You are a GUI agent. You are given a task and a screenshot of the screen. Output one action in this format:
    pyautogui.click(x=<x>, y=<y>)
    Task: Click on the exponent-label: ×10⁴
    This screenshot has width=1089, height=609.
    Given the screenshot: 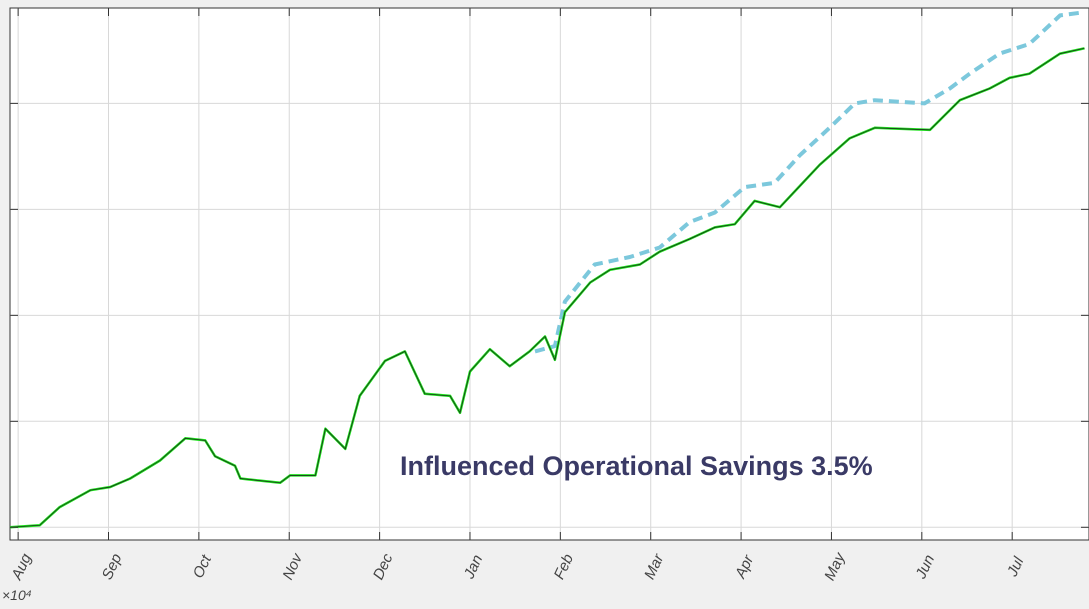 What is the action you would take?
    pyautogui.click(x=17, y=595)
    